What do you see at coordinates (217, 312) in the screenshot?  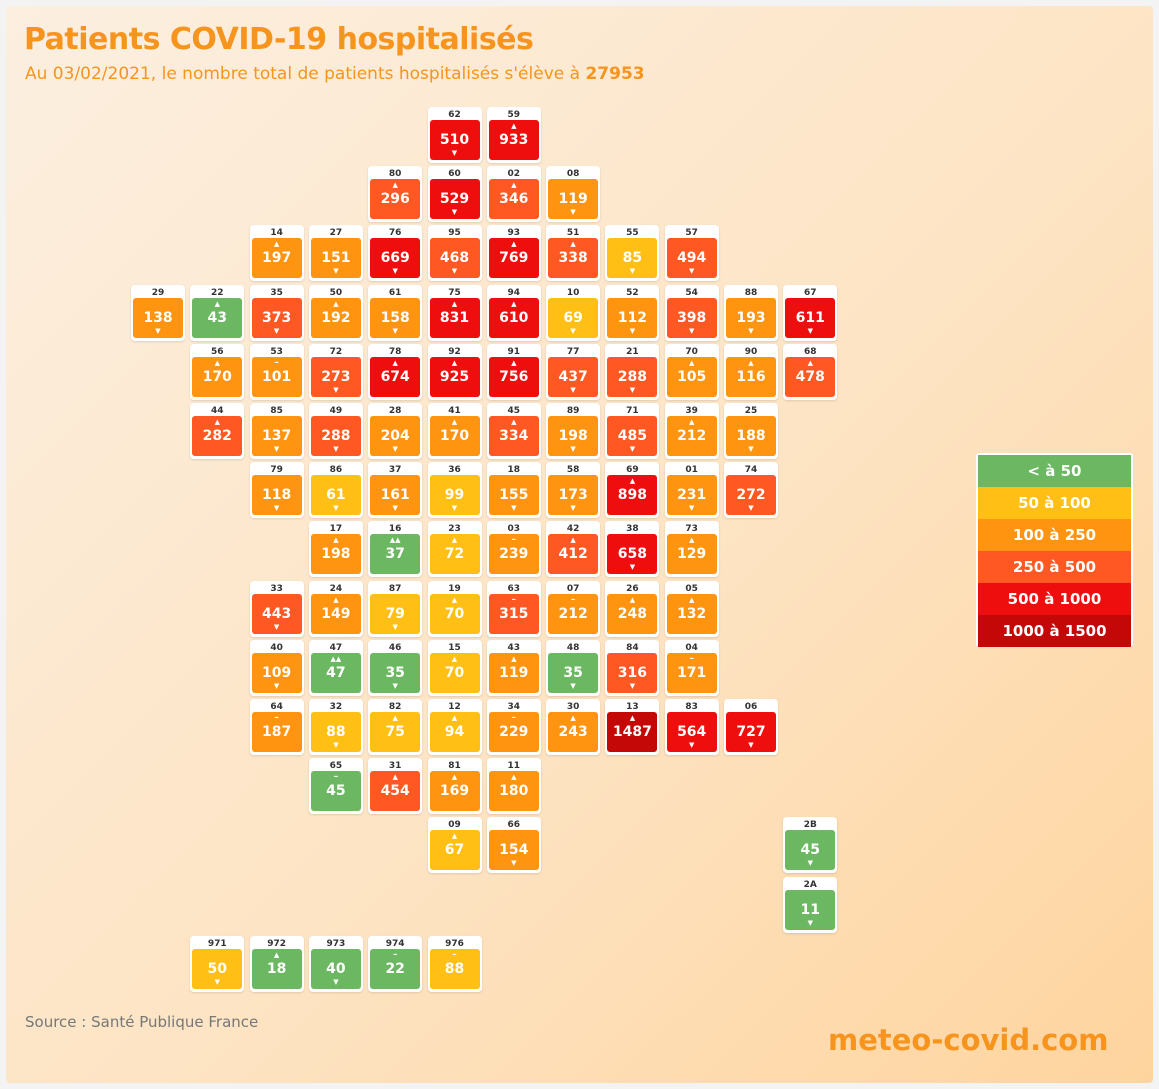 I see `department-tile: 22 ▲ 43` at bounding box center [217, 312].